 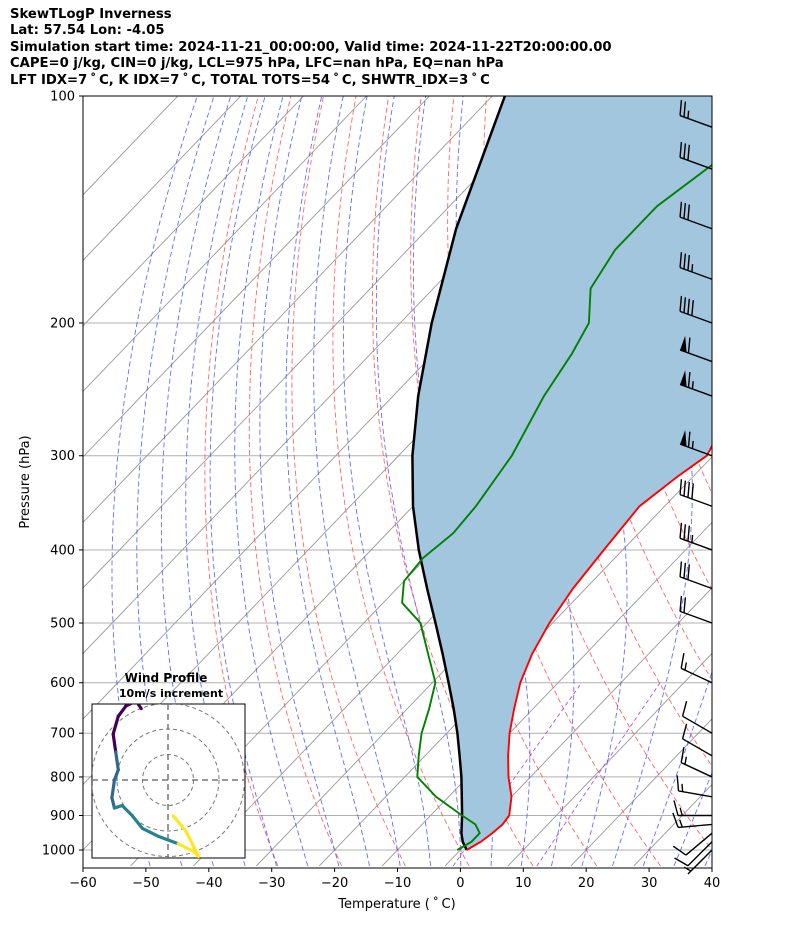 What do you see at coordinates (62, 777) in the screenshot?
I see `y-tick-label: 800` at bounding box center [62, 777].